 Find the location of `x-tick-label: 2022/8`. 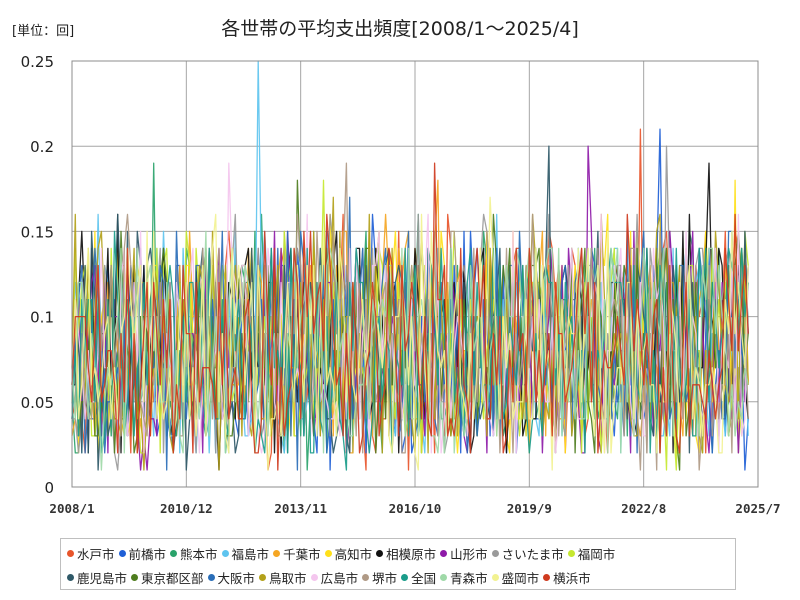

x-tick-label: 2022/8 is located at coordinates (643, 508).